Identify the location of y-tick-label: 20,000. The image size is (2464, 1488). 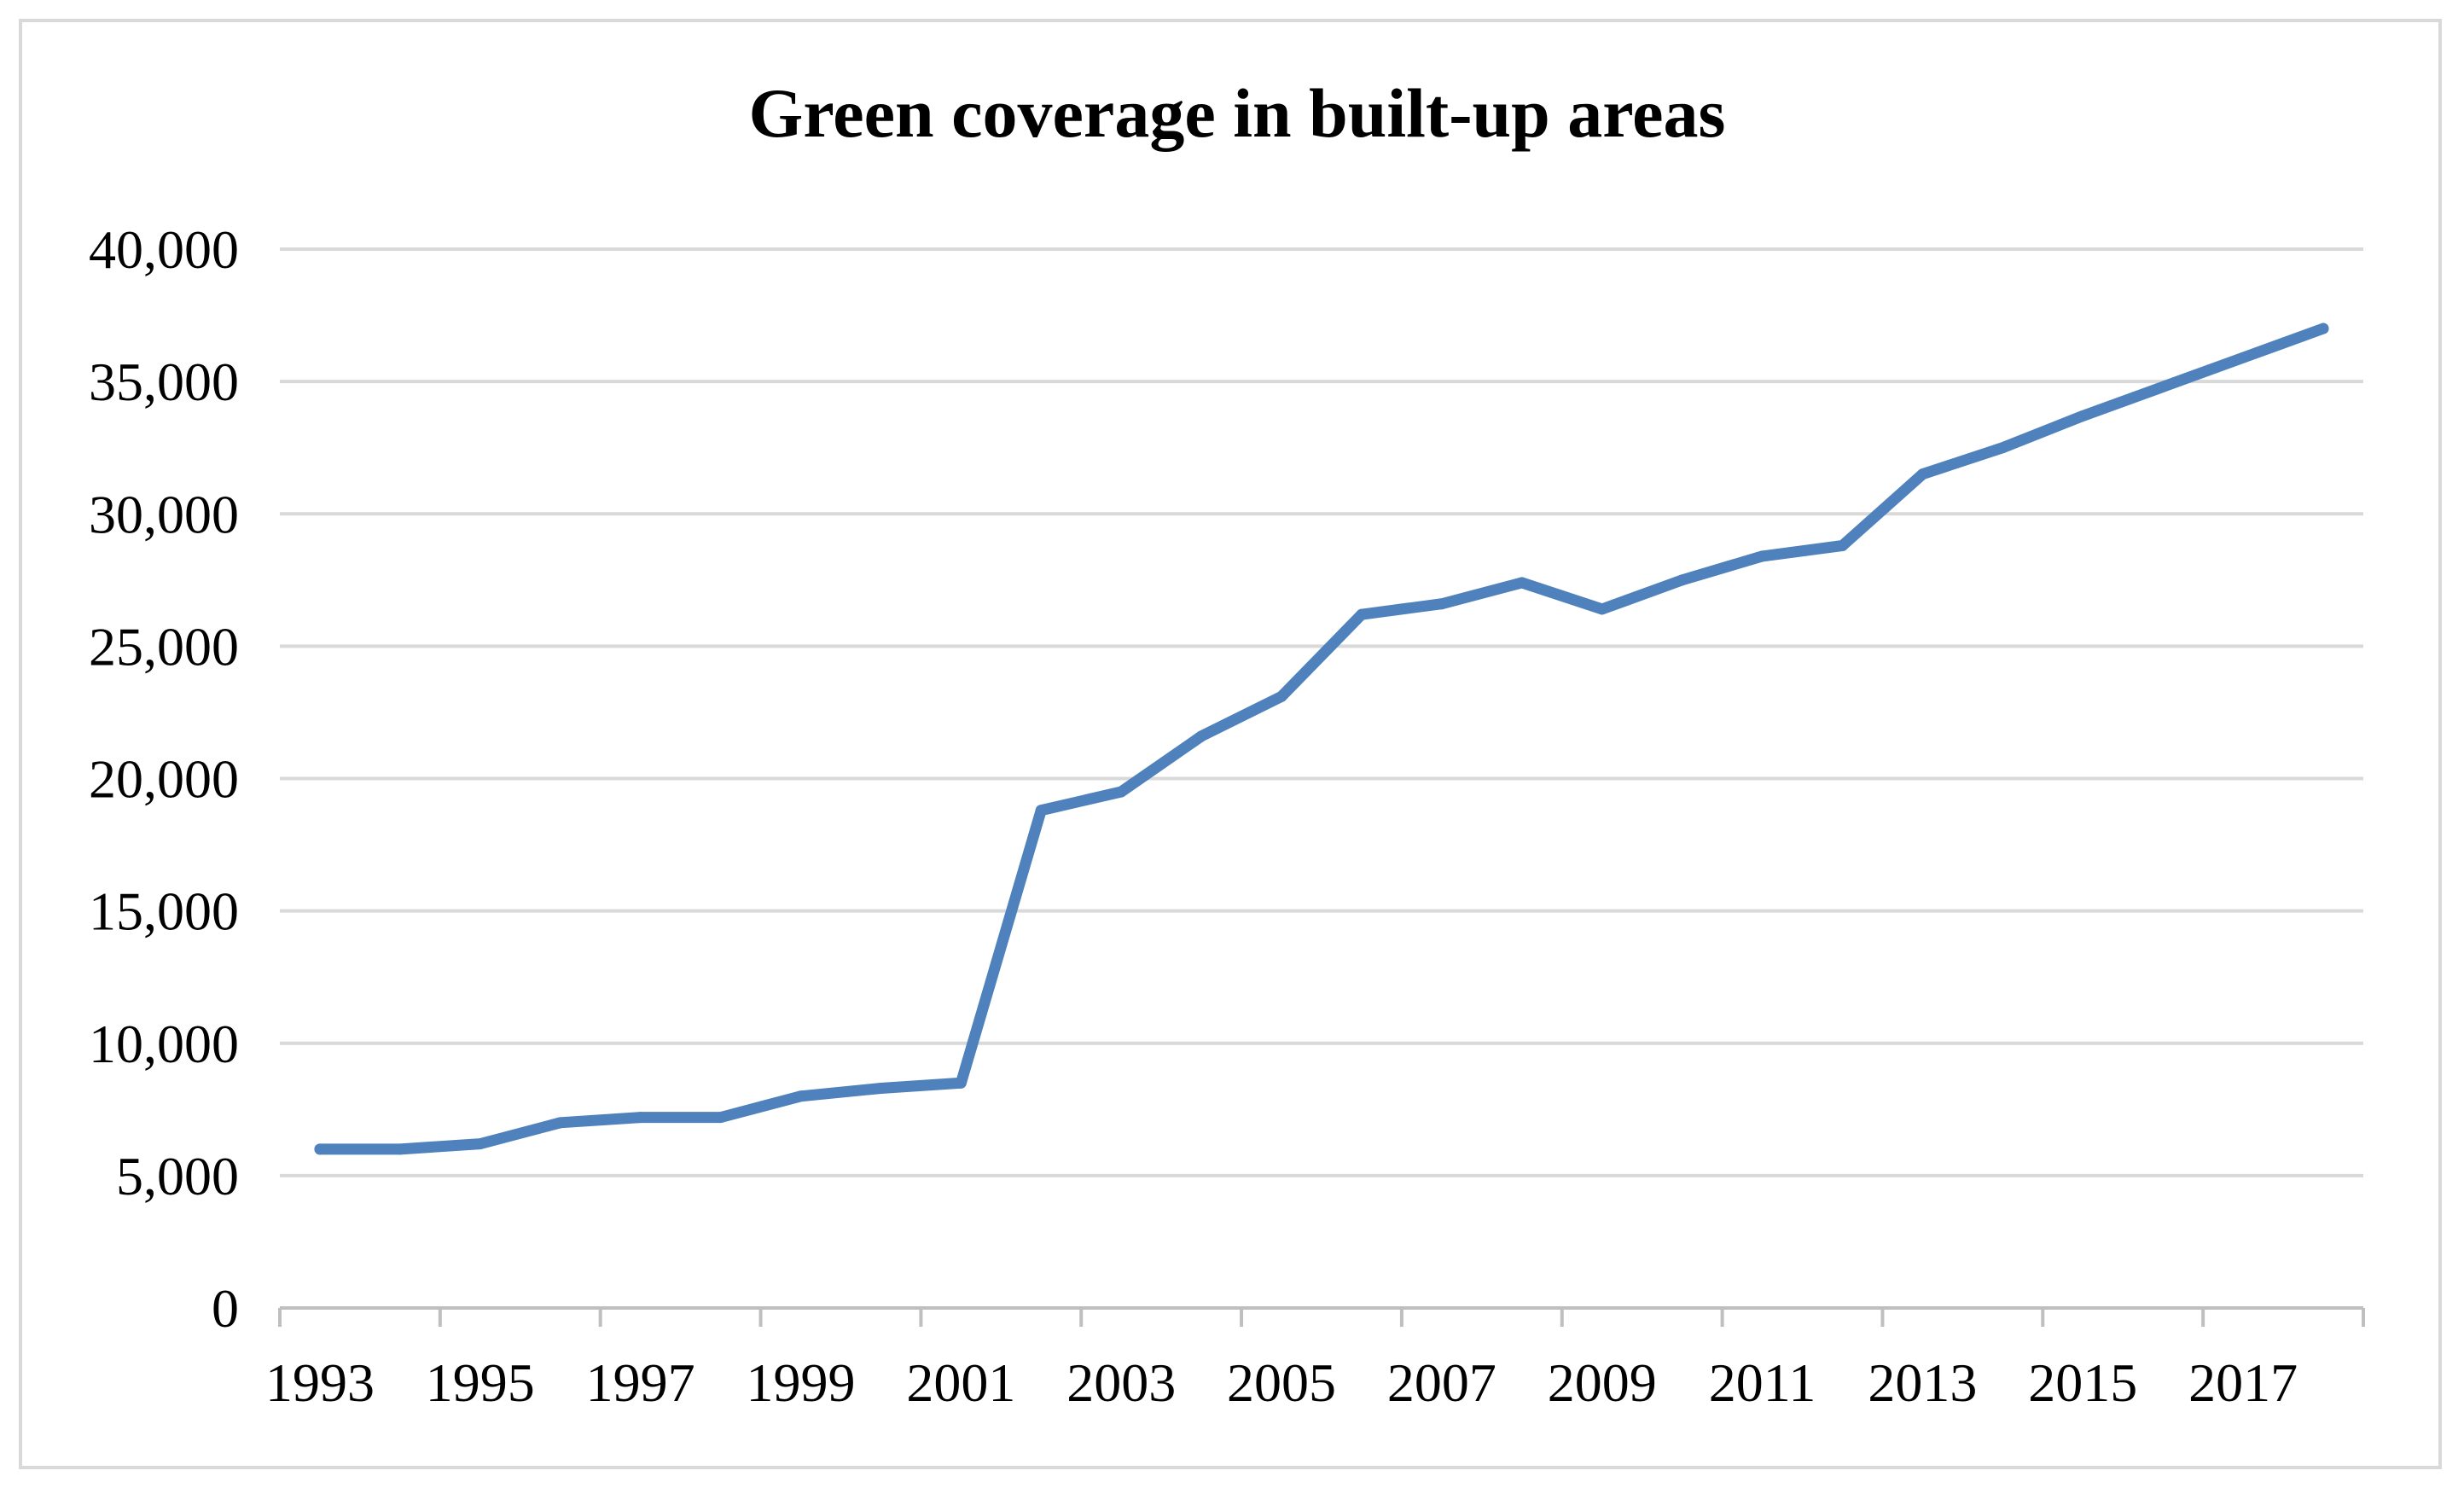
(164, 779).